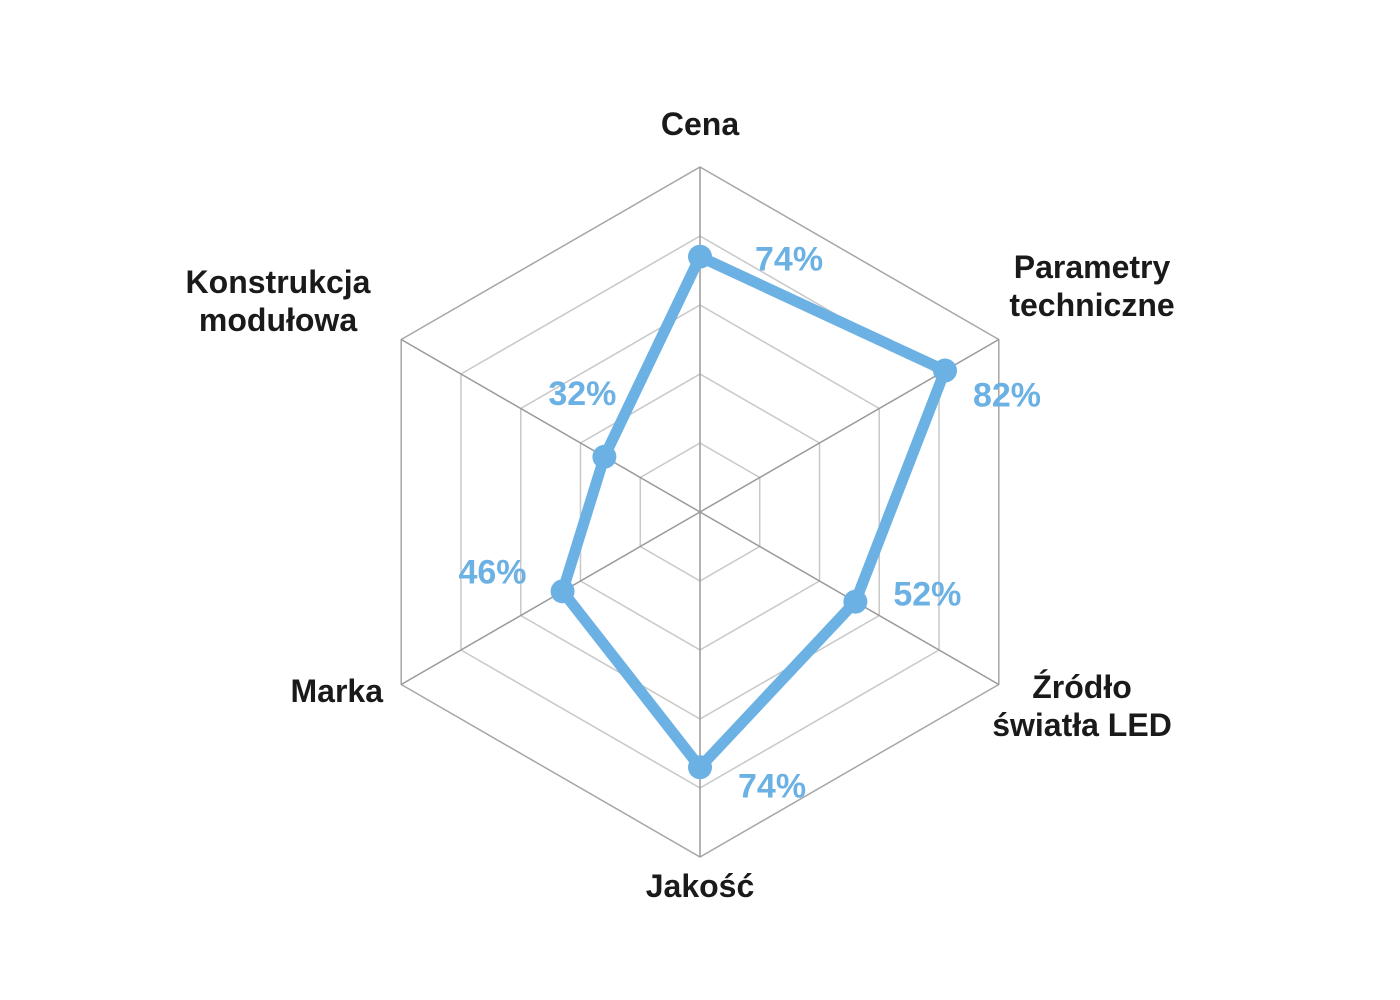  I want to click on category-label-2: Parametry techniczne, so click(1091, 286).